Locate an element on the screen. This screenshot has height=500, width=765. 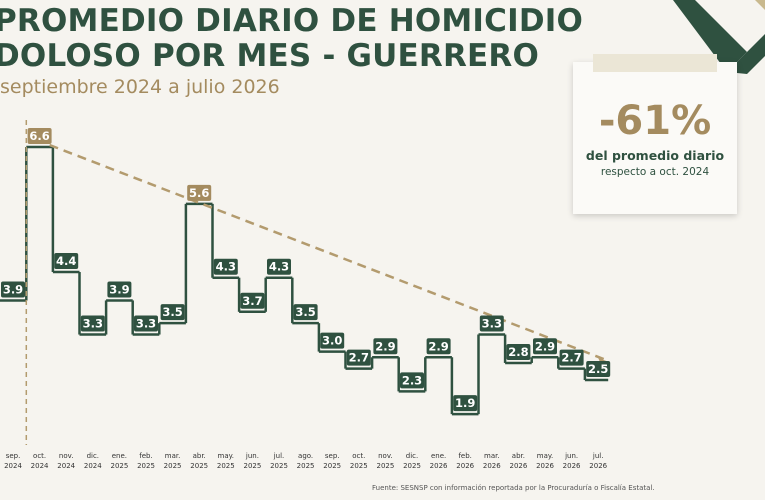
value-label: 3.7 is located at coordinates (252, 301).